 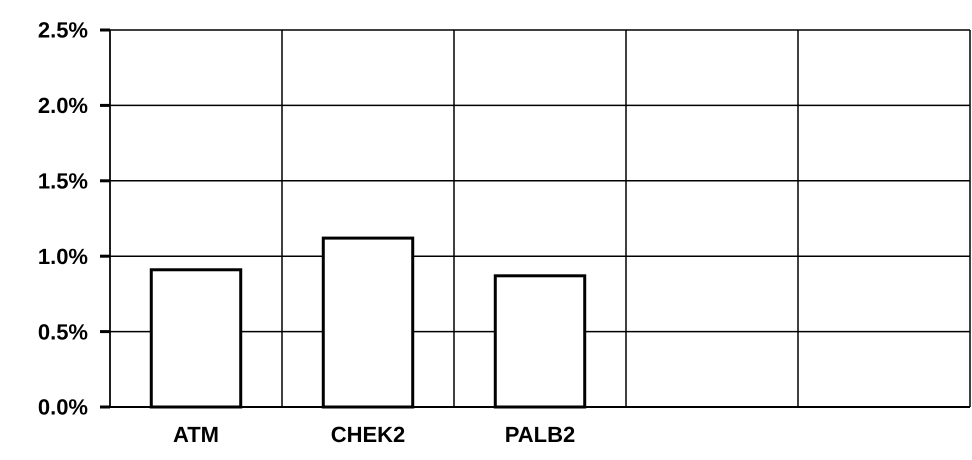 What do you see at coordinates (368, 434) in the screenshot?
I see `x-tick-label: CHEK2` at bounding box center [368, 434].